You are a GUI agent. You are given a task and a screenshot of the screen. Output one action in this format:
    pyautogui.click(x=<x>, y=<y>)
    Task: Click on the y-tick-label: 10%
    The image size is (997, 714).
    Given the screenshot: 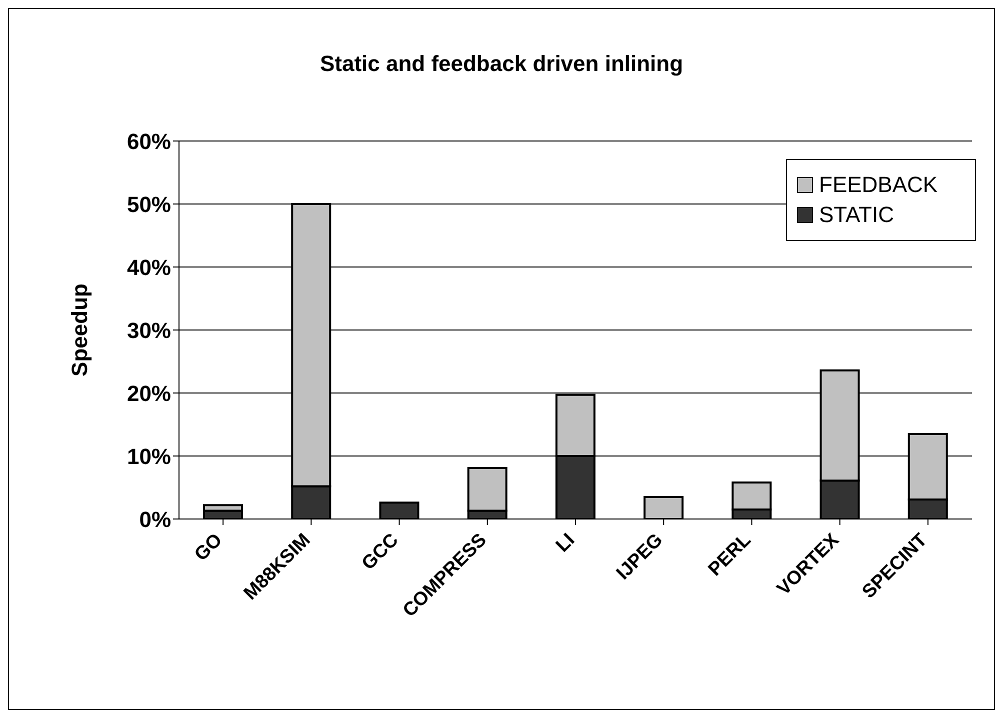 What is the action you would take?
    pyautogui.click(x=148, y=456)
    